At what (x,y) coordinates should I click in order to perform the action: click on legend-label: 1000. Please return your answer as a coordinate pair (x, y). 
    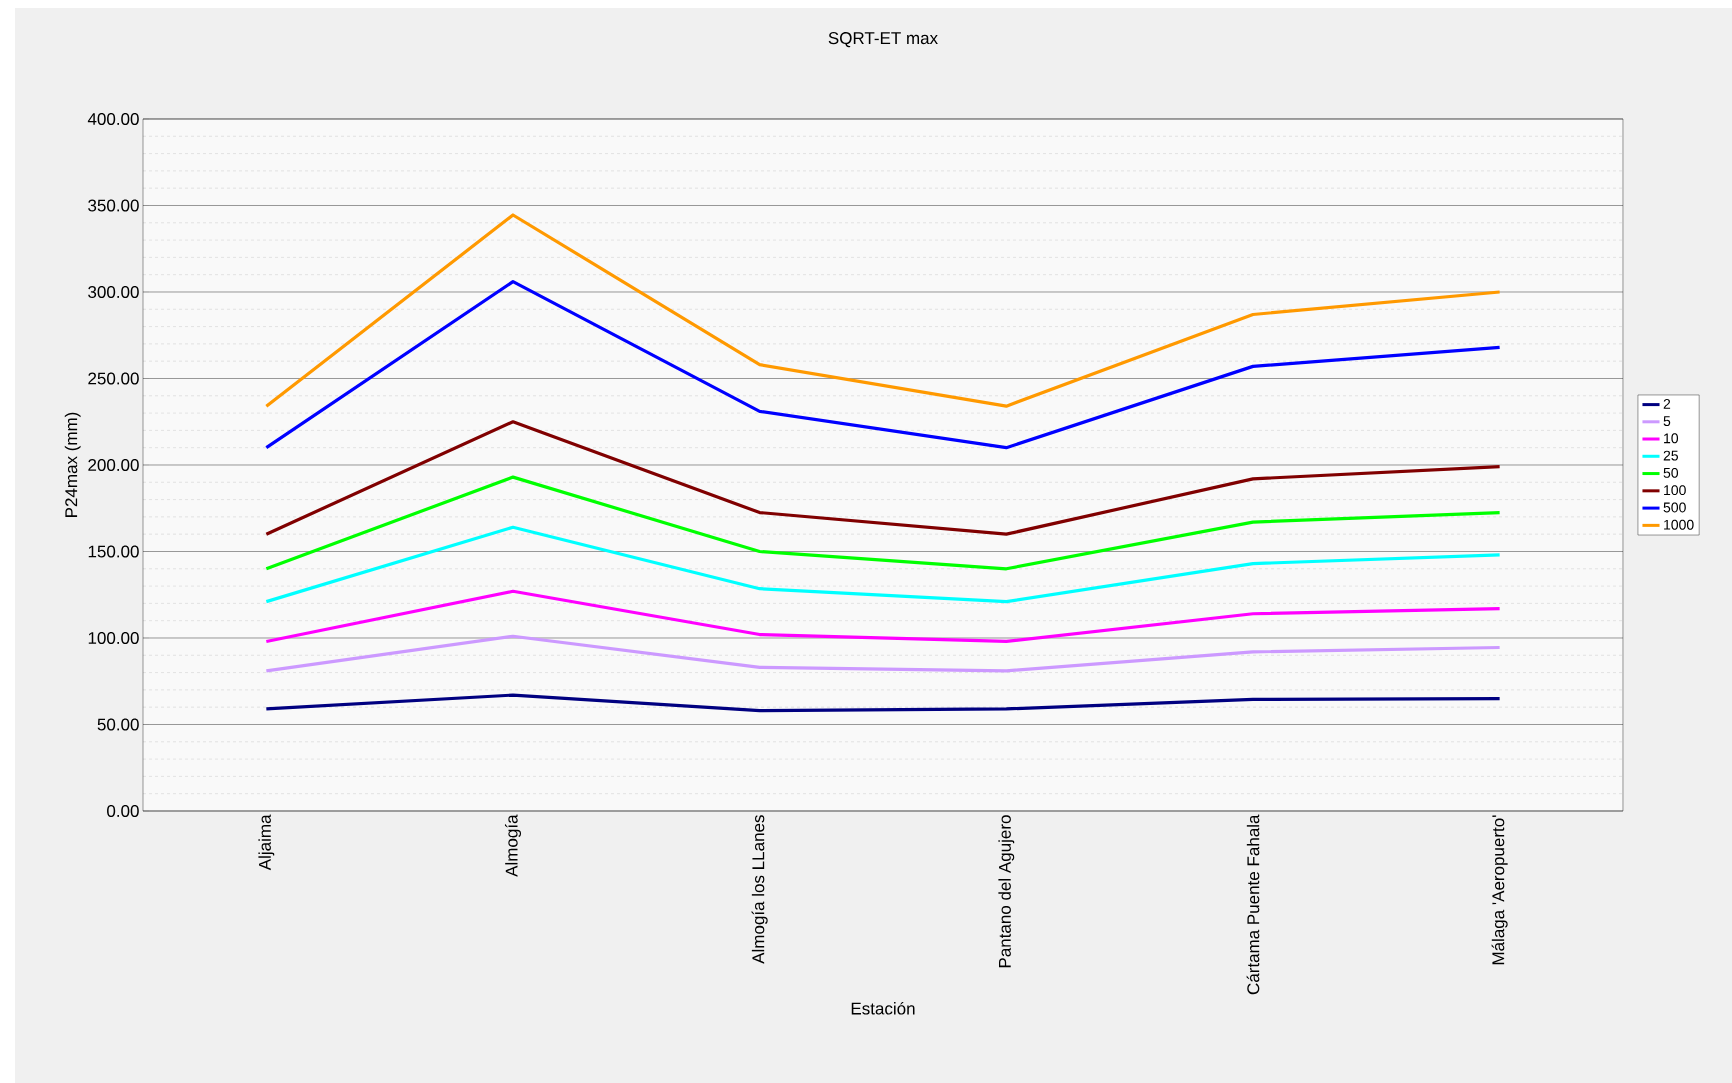
    Looking at the image, I should click on (1679, 524).